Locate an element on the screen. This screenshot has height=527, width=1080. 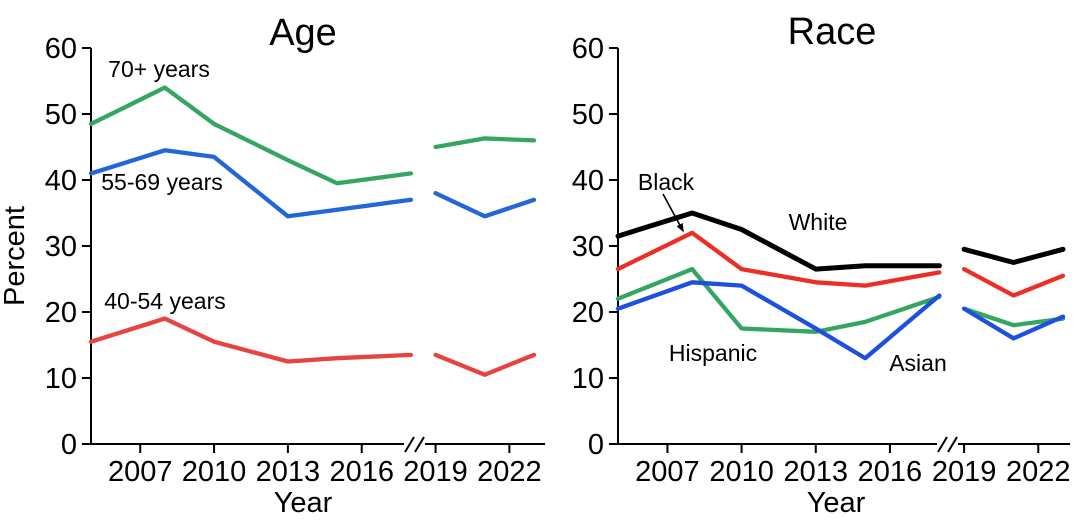
annotation-55-69-years: 55-69 years is located at coordinates (161, 182).